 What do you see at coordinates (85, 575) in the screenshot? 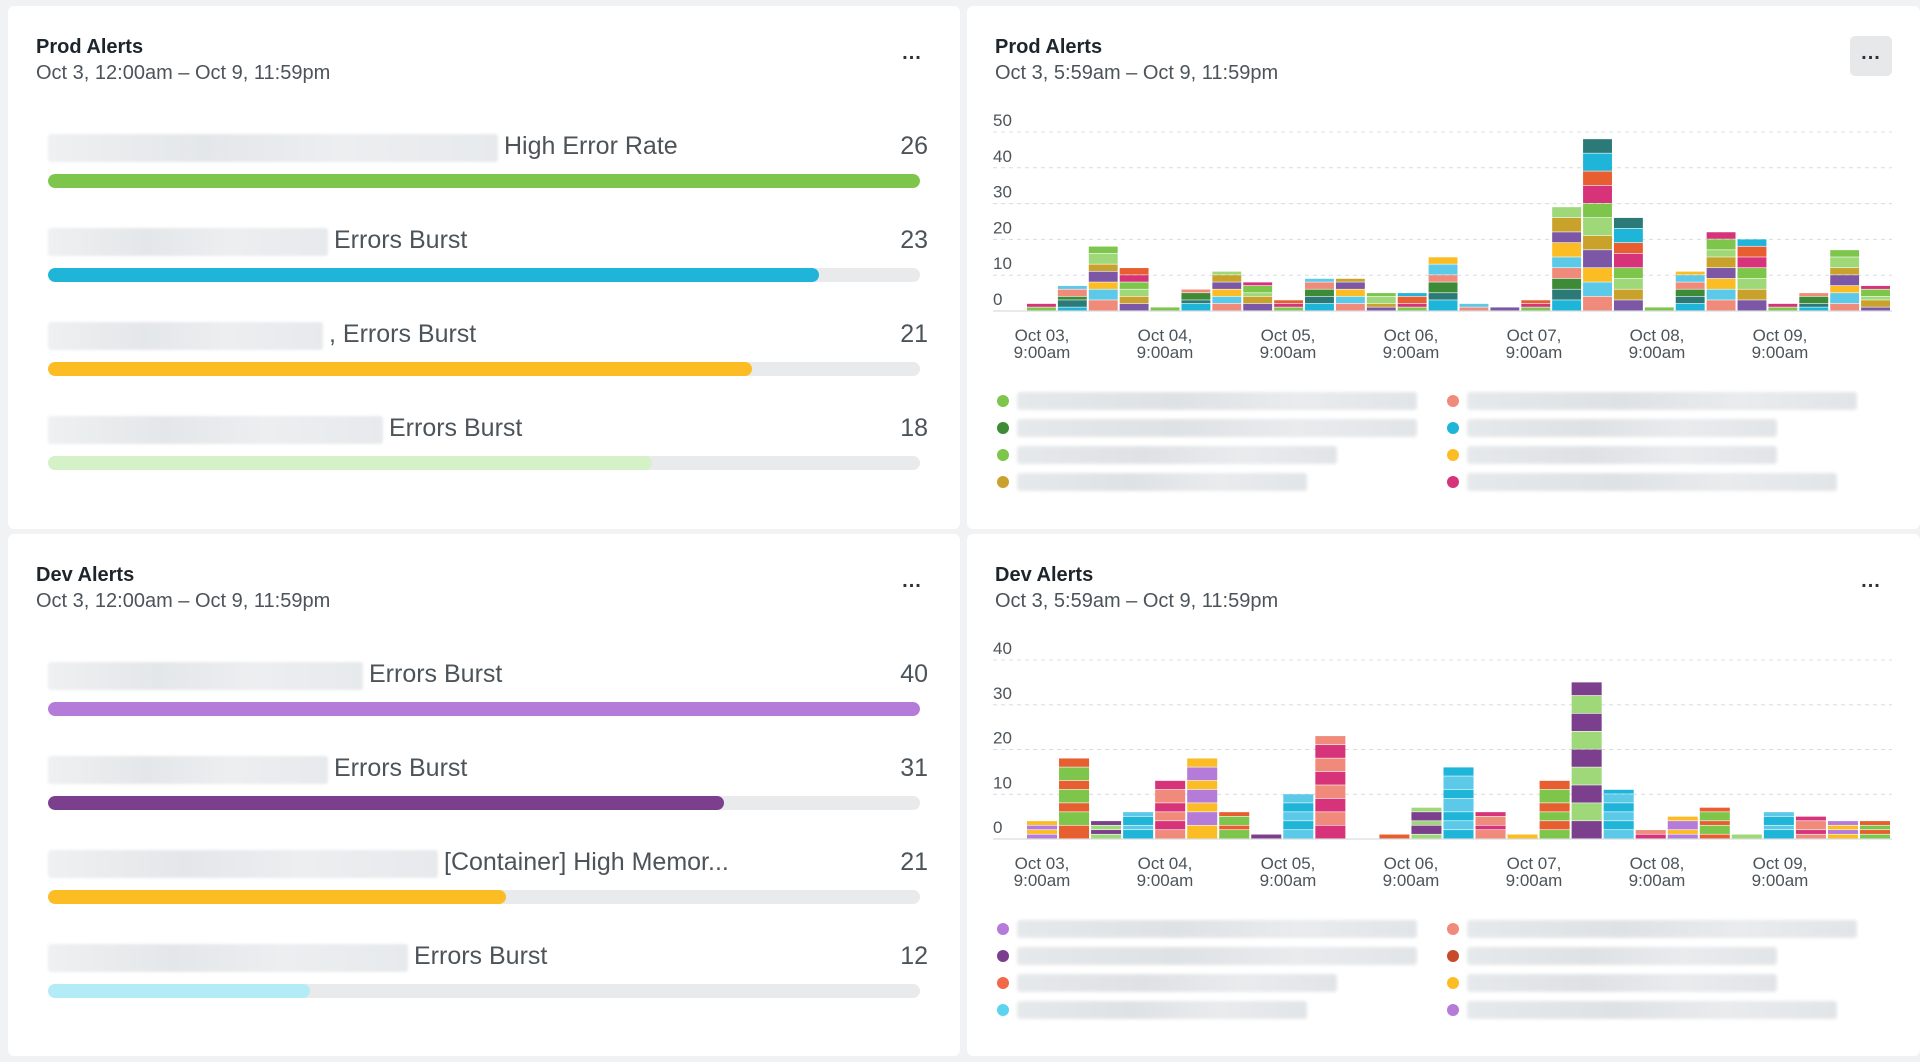
I see `panel-title: Dev Alerts` at bounding box center [85, 575].